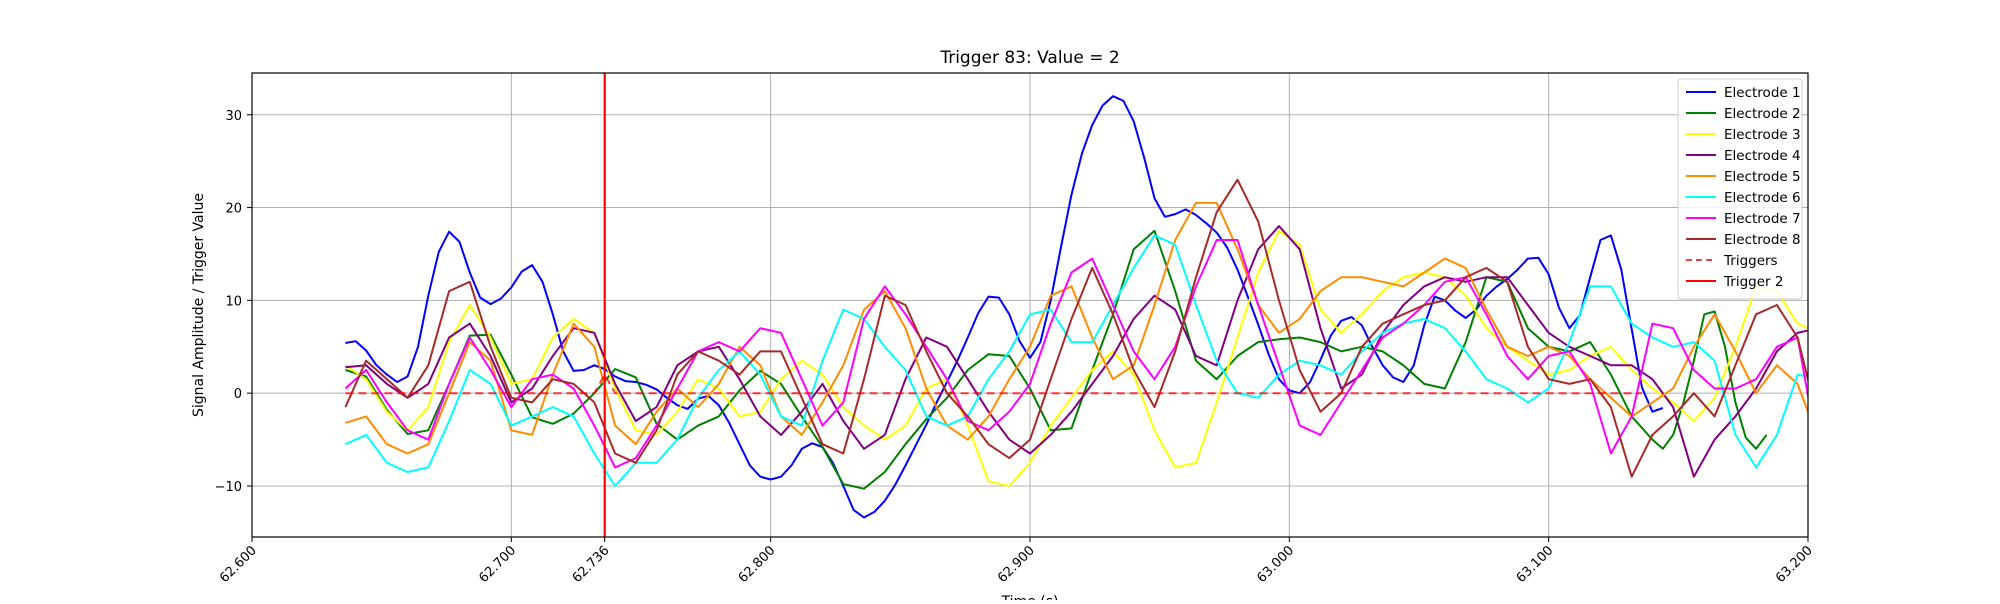 The height and width of the screenshot is (604, 2000). Describe the element at coordinates (1762, 114) in the screenshot. I see `legend-entry-label: Electrode 2` at that location.